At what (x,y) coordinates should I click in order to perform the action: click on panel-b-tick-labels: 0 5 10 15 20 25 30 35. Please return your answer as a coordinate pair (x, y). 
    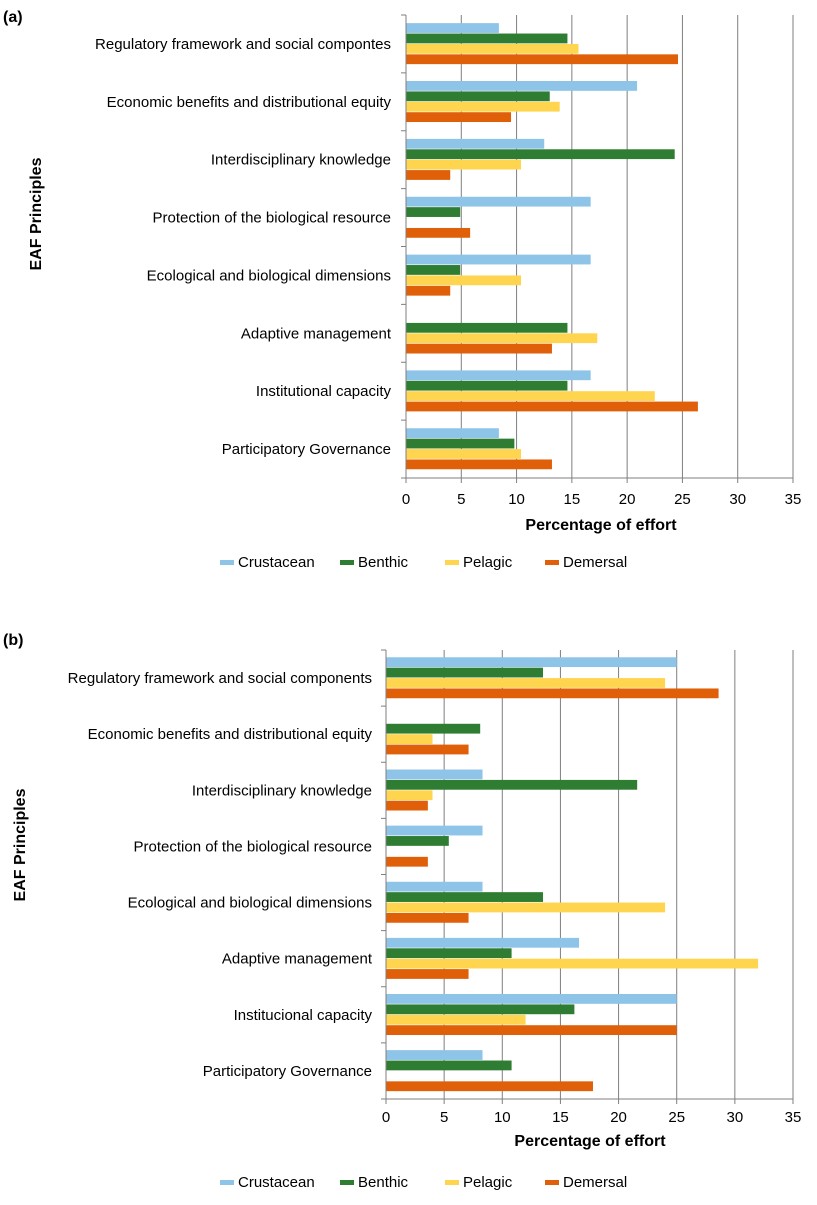
    Looking at the image, I should click on (592, 1117).